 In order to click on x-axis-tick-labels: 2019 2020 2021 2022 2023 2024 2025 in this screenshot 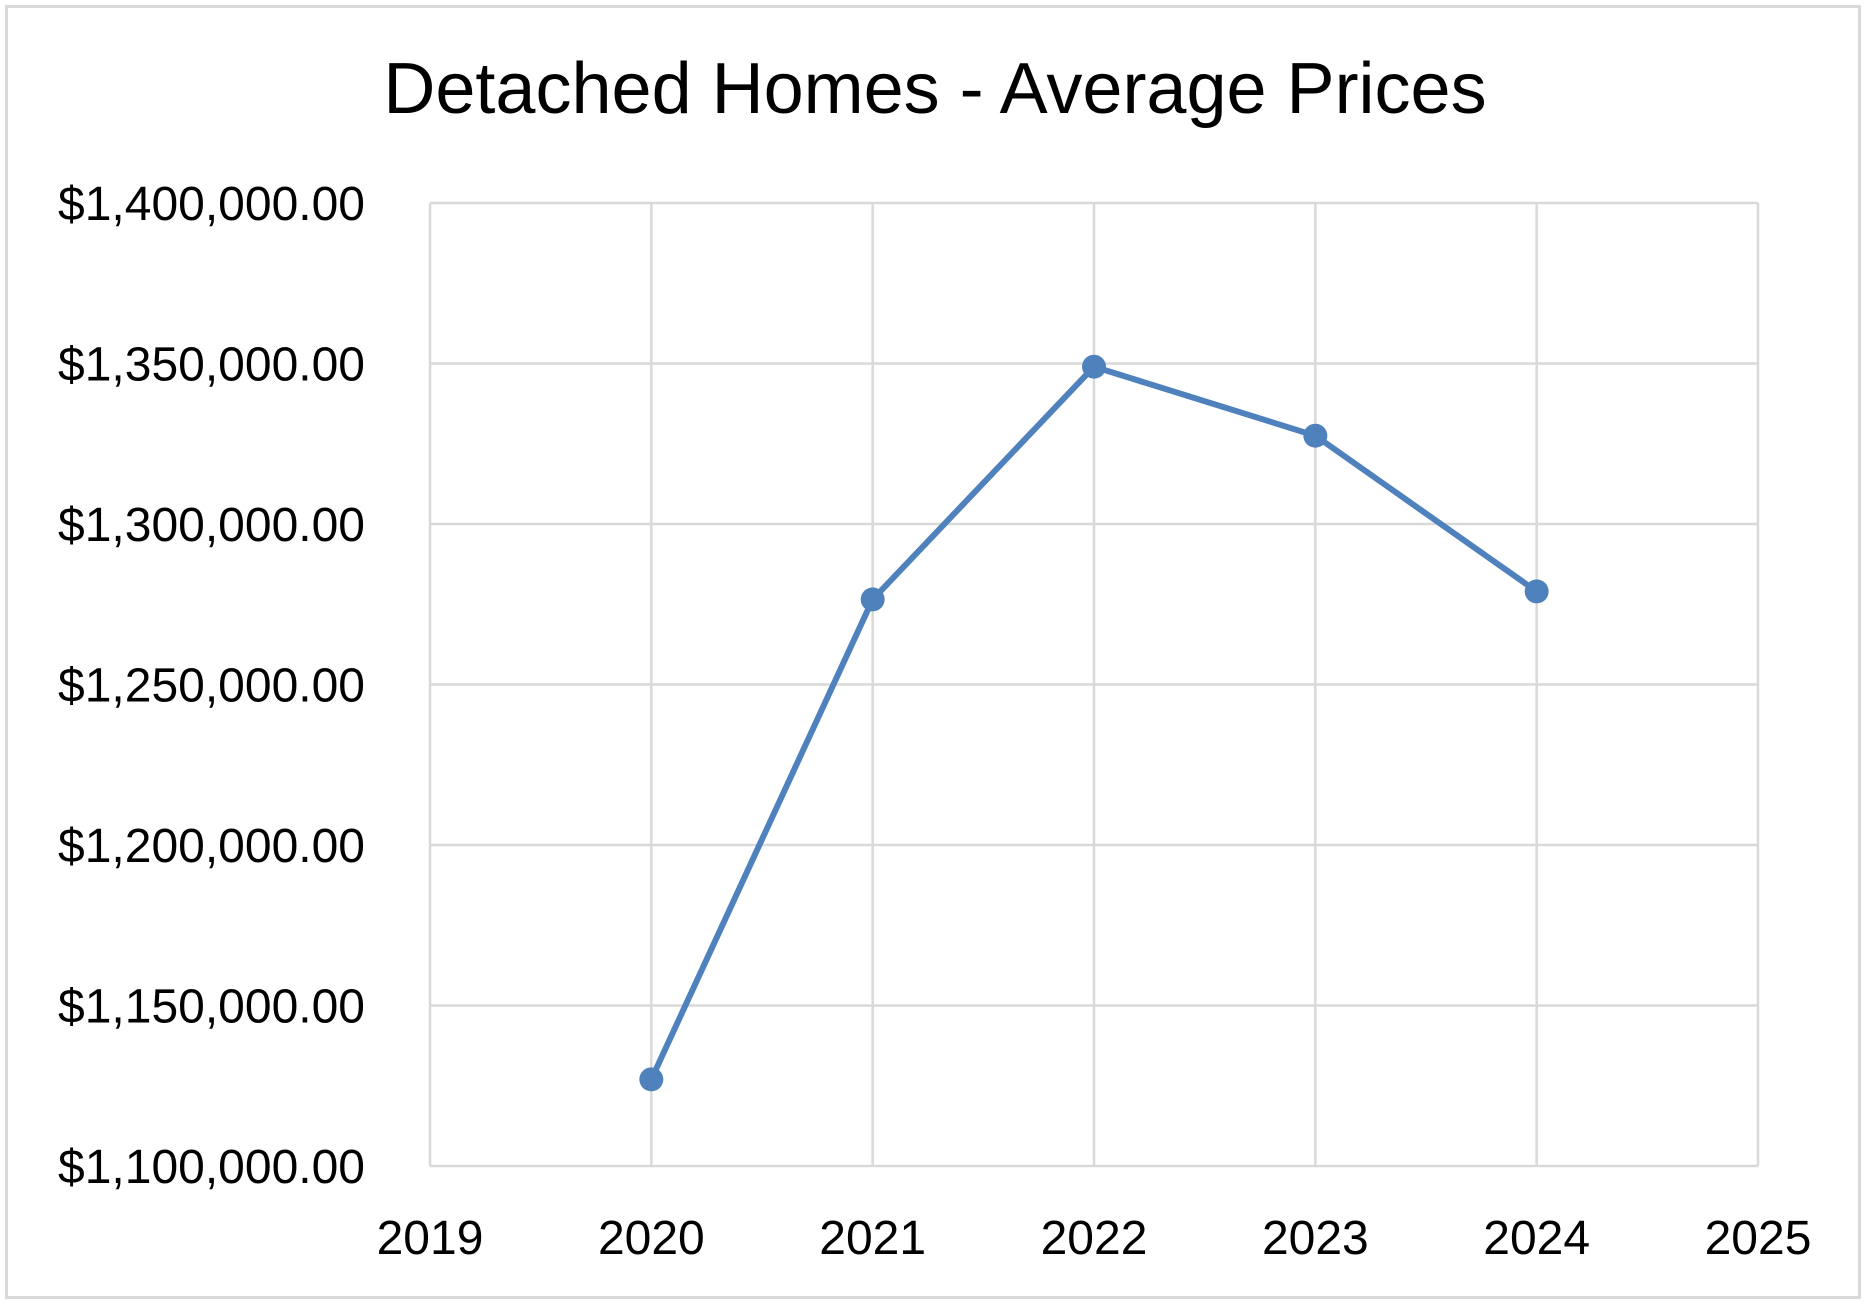, I will do `click(1094, 1238)`.